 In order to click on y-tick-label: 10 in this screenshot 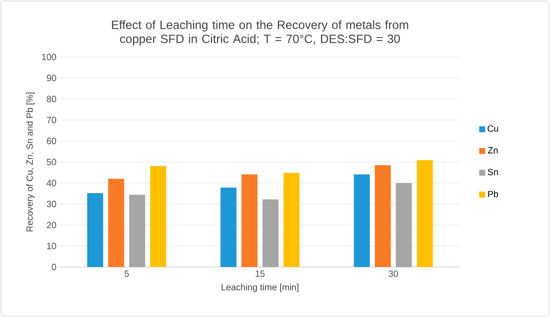, I will do `click(51, 246)`.